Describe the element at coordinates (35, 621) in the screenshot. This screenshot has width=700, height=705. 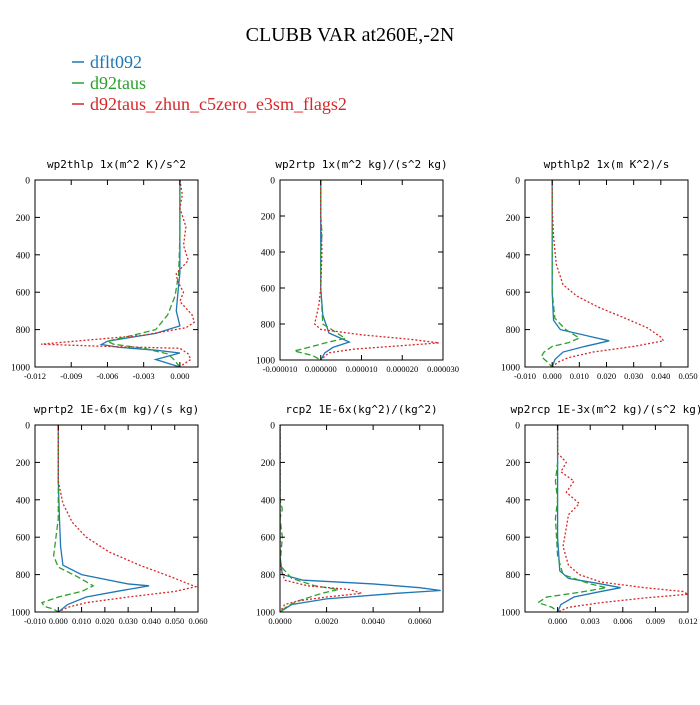
I see `xtick-label-3-0: -0.010` at that location.